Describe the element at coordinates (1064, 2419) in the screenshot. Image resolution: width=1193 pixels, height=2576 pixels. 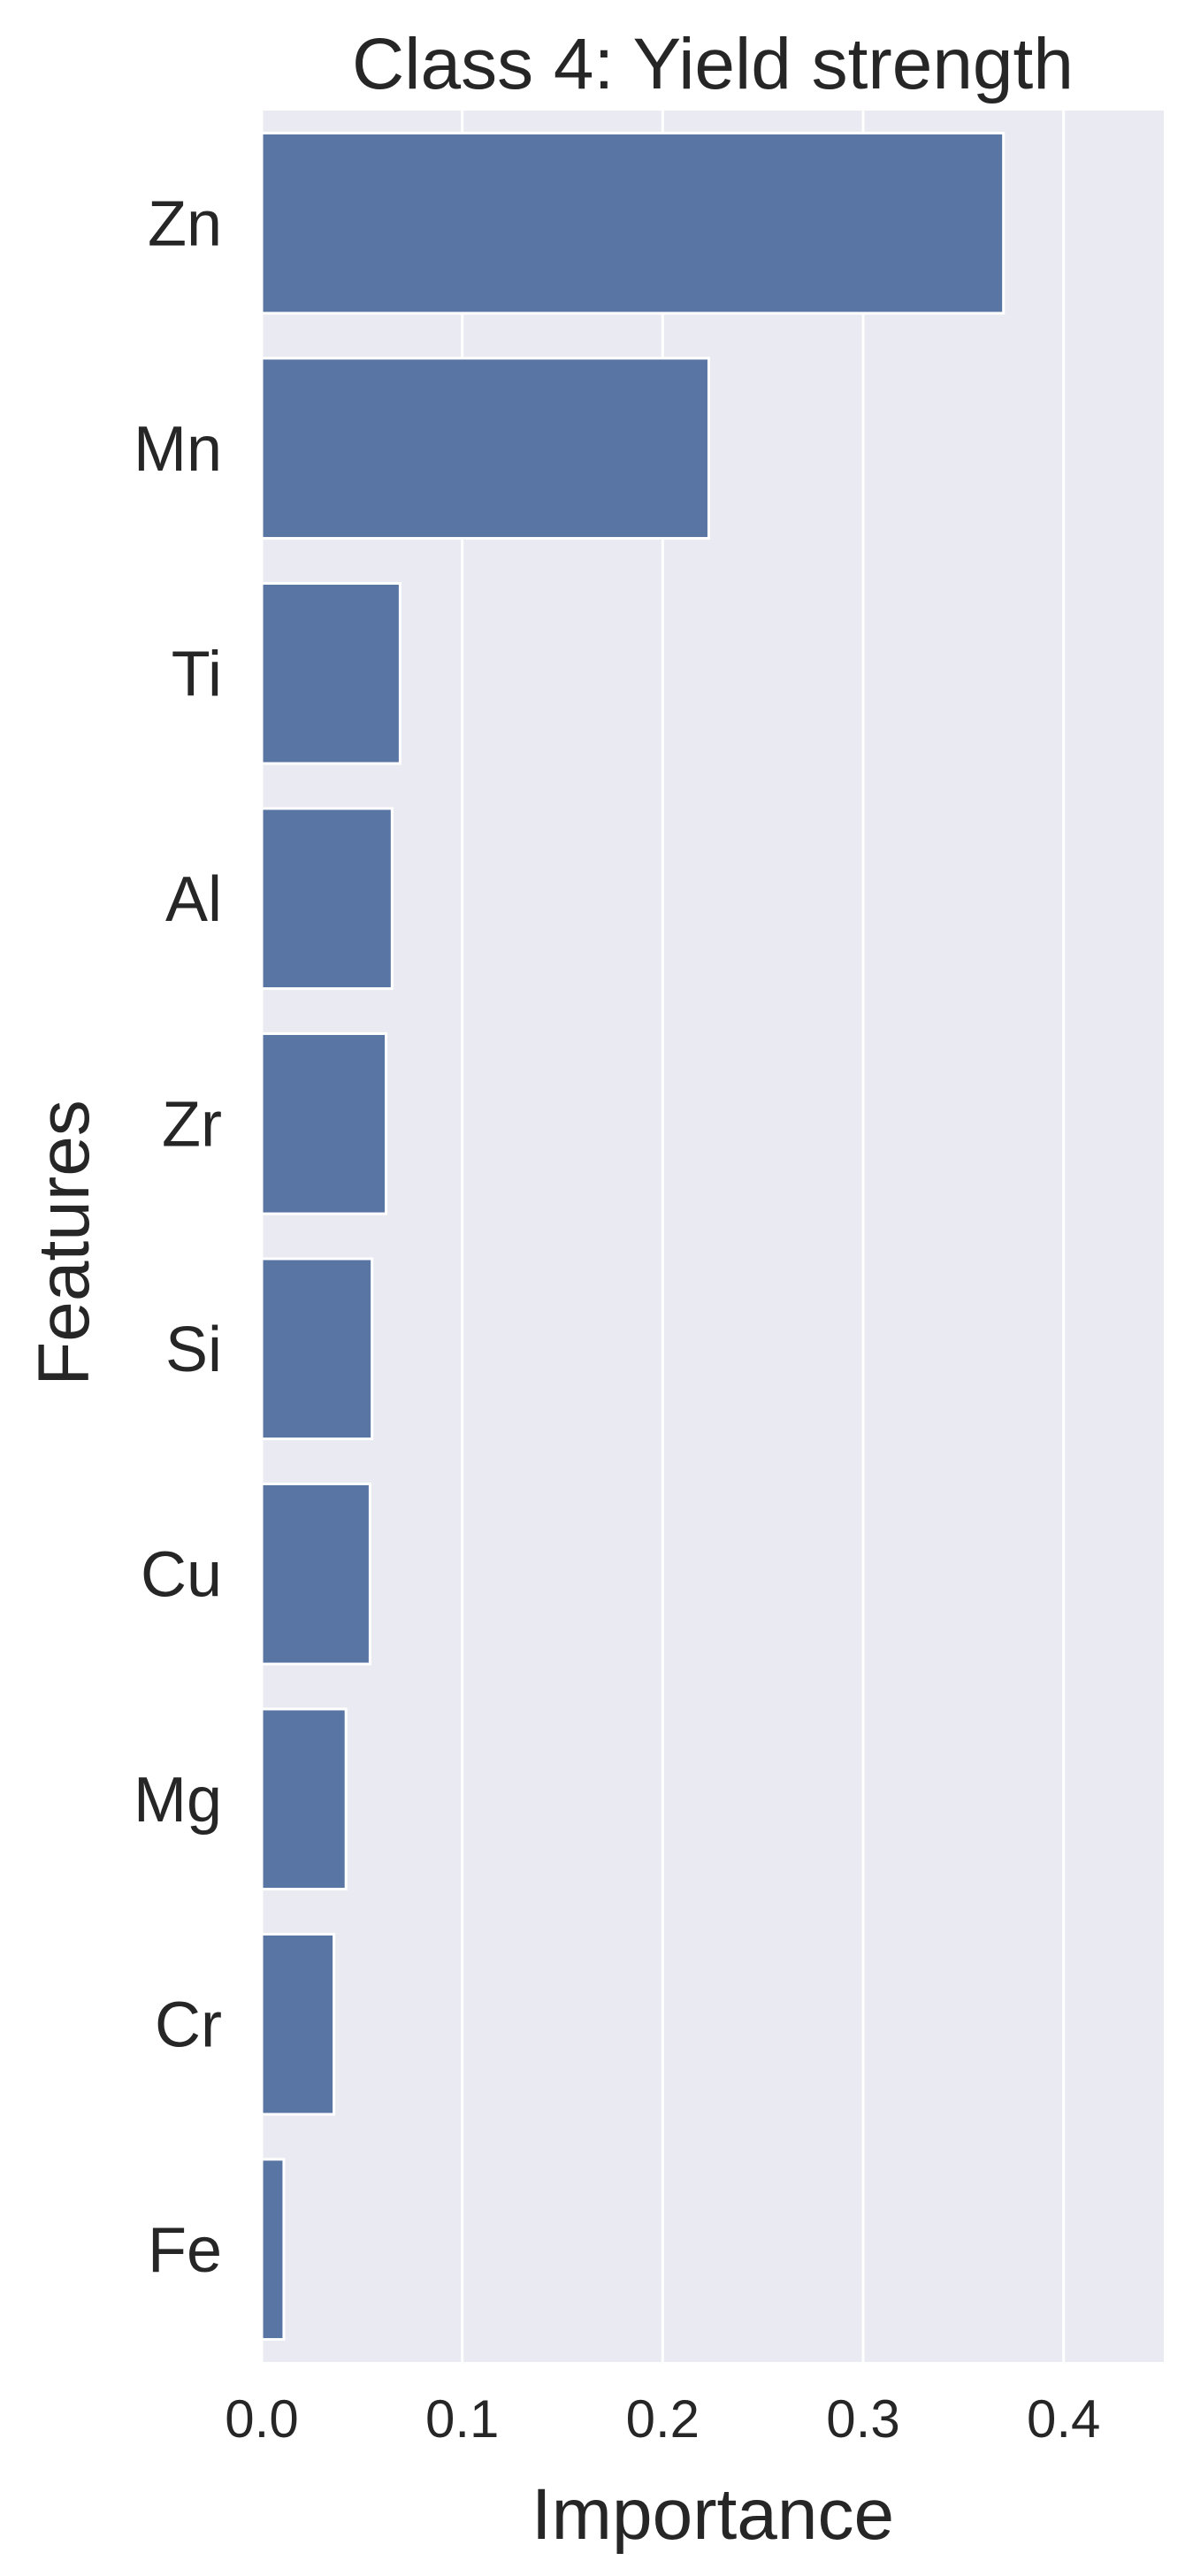
I see `x-tick-label: 0.4` at that location.